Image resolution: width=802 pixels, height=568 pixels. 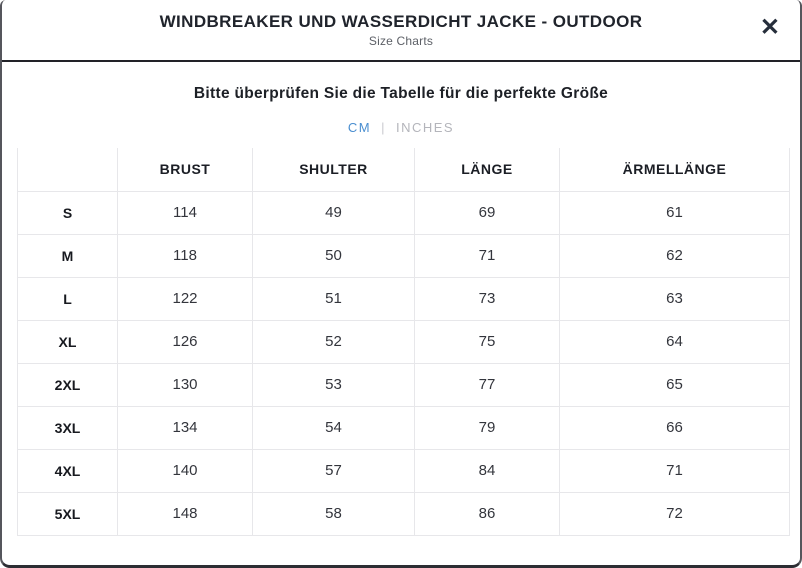 I want to click on table-row: M 118 50 71 62, so click(x=403, y=256).